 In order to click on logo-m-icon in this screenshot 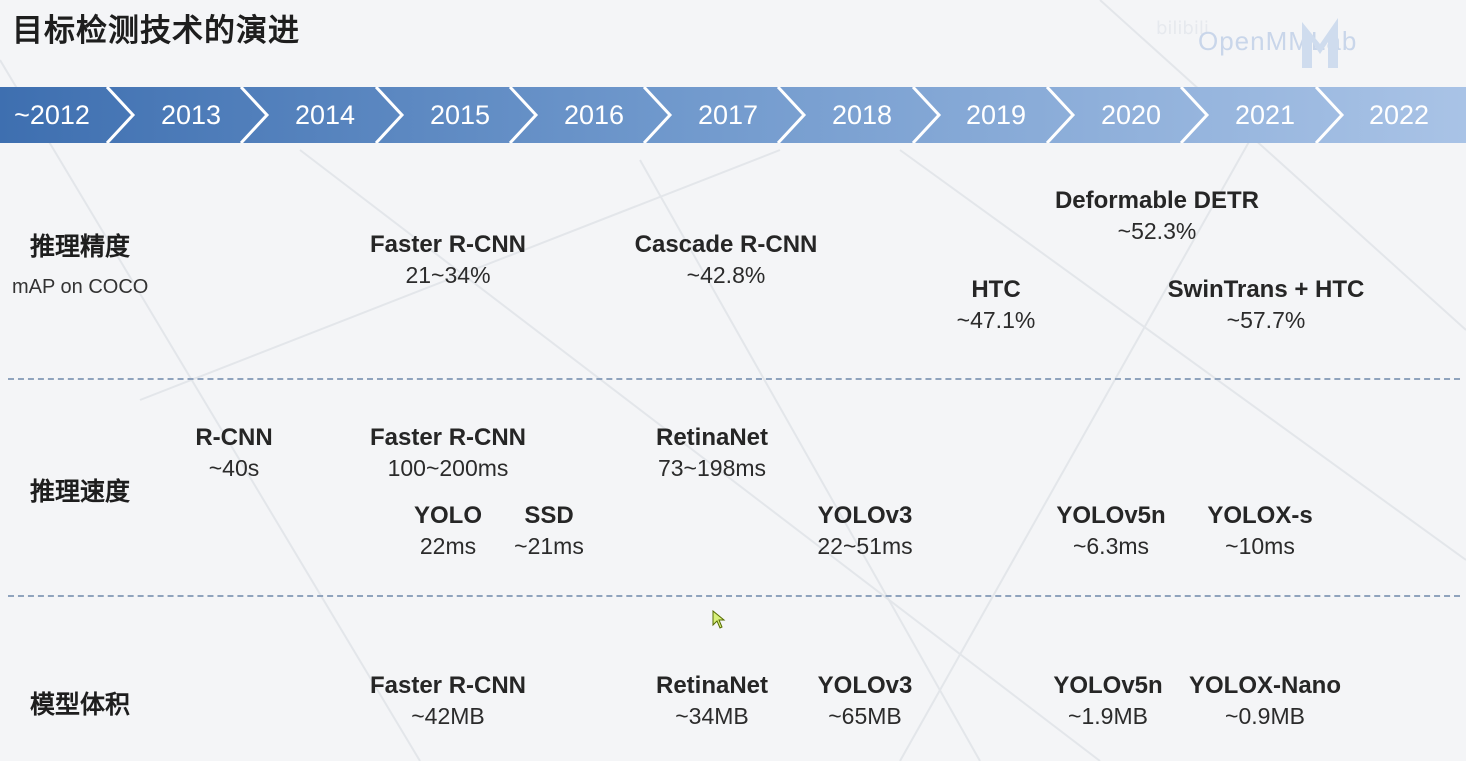, I will do `click(1320, 43)`.